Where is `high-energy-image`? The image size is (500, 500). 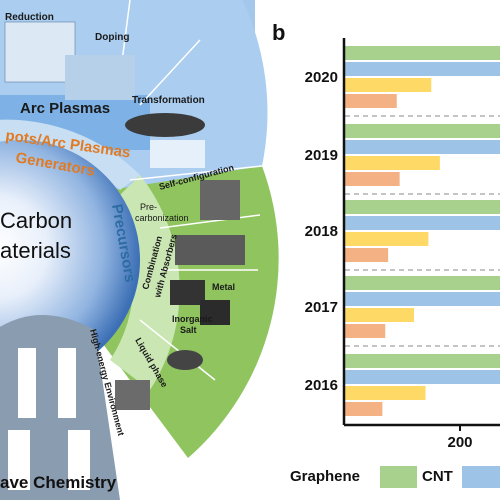
high-energy-image is located at coordinates (132, 395).